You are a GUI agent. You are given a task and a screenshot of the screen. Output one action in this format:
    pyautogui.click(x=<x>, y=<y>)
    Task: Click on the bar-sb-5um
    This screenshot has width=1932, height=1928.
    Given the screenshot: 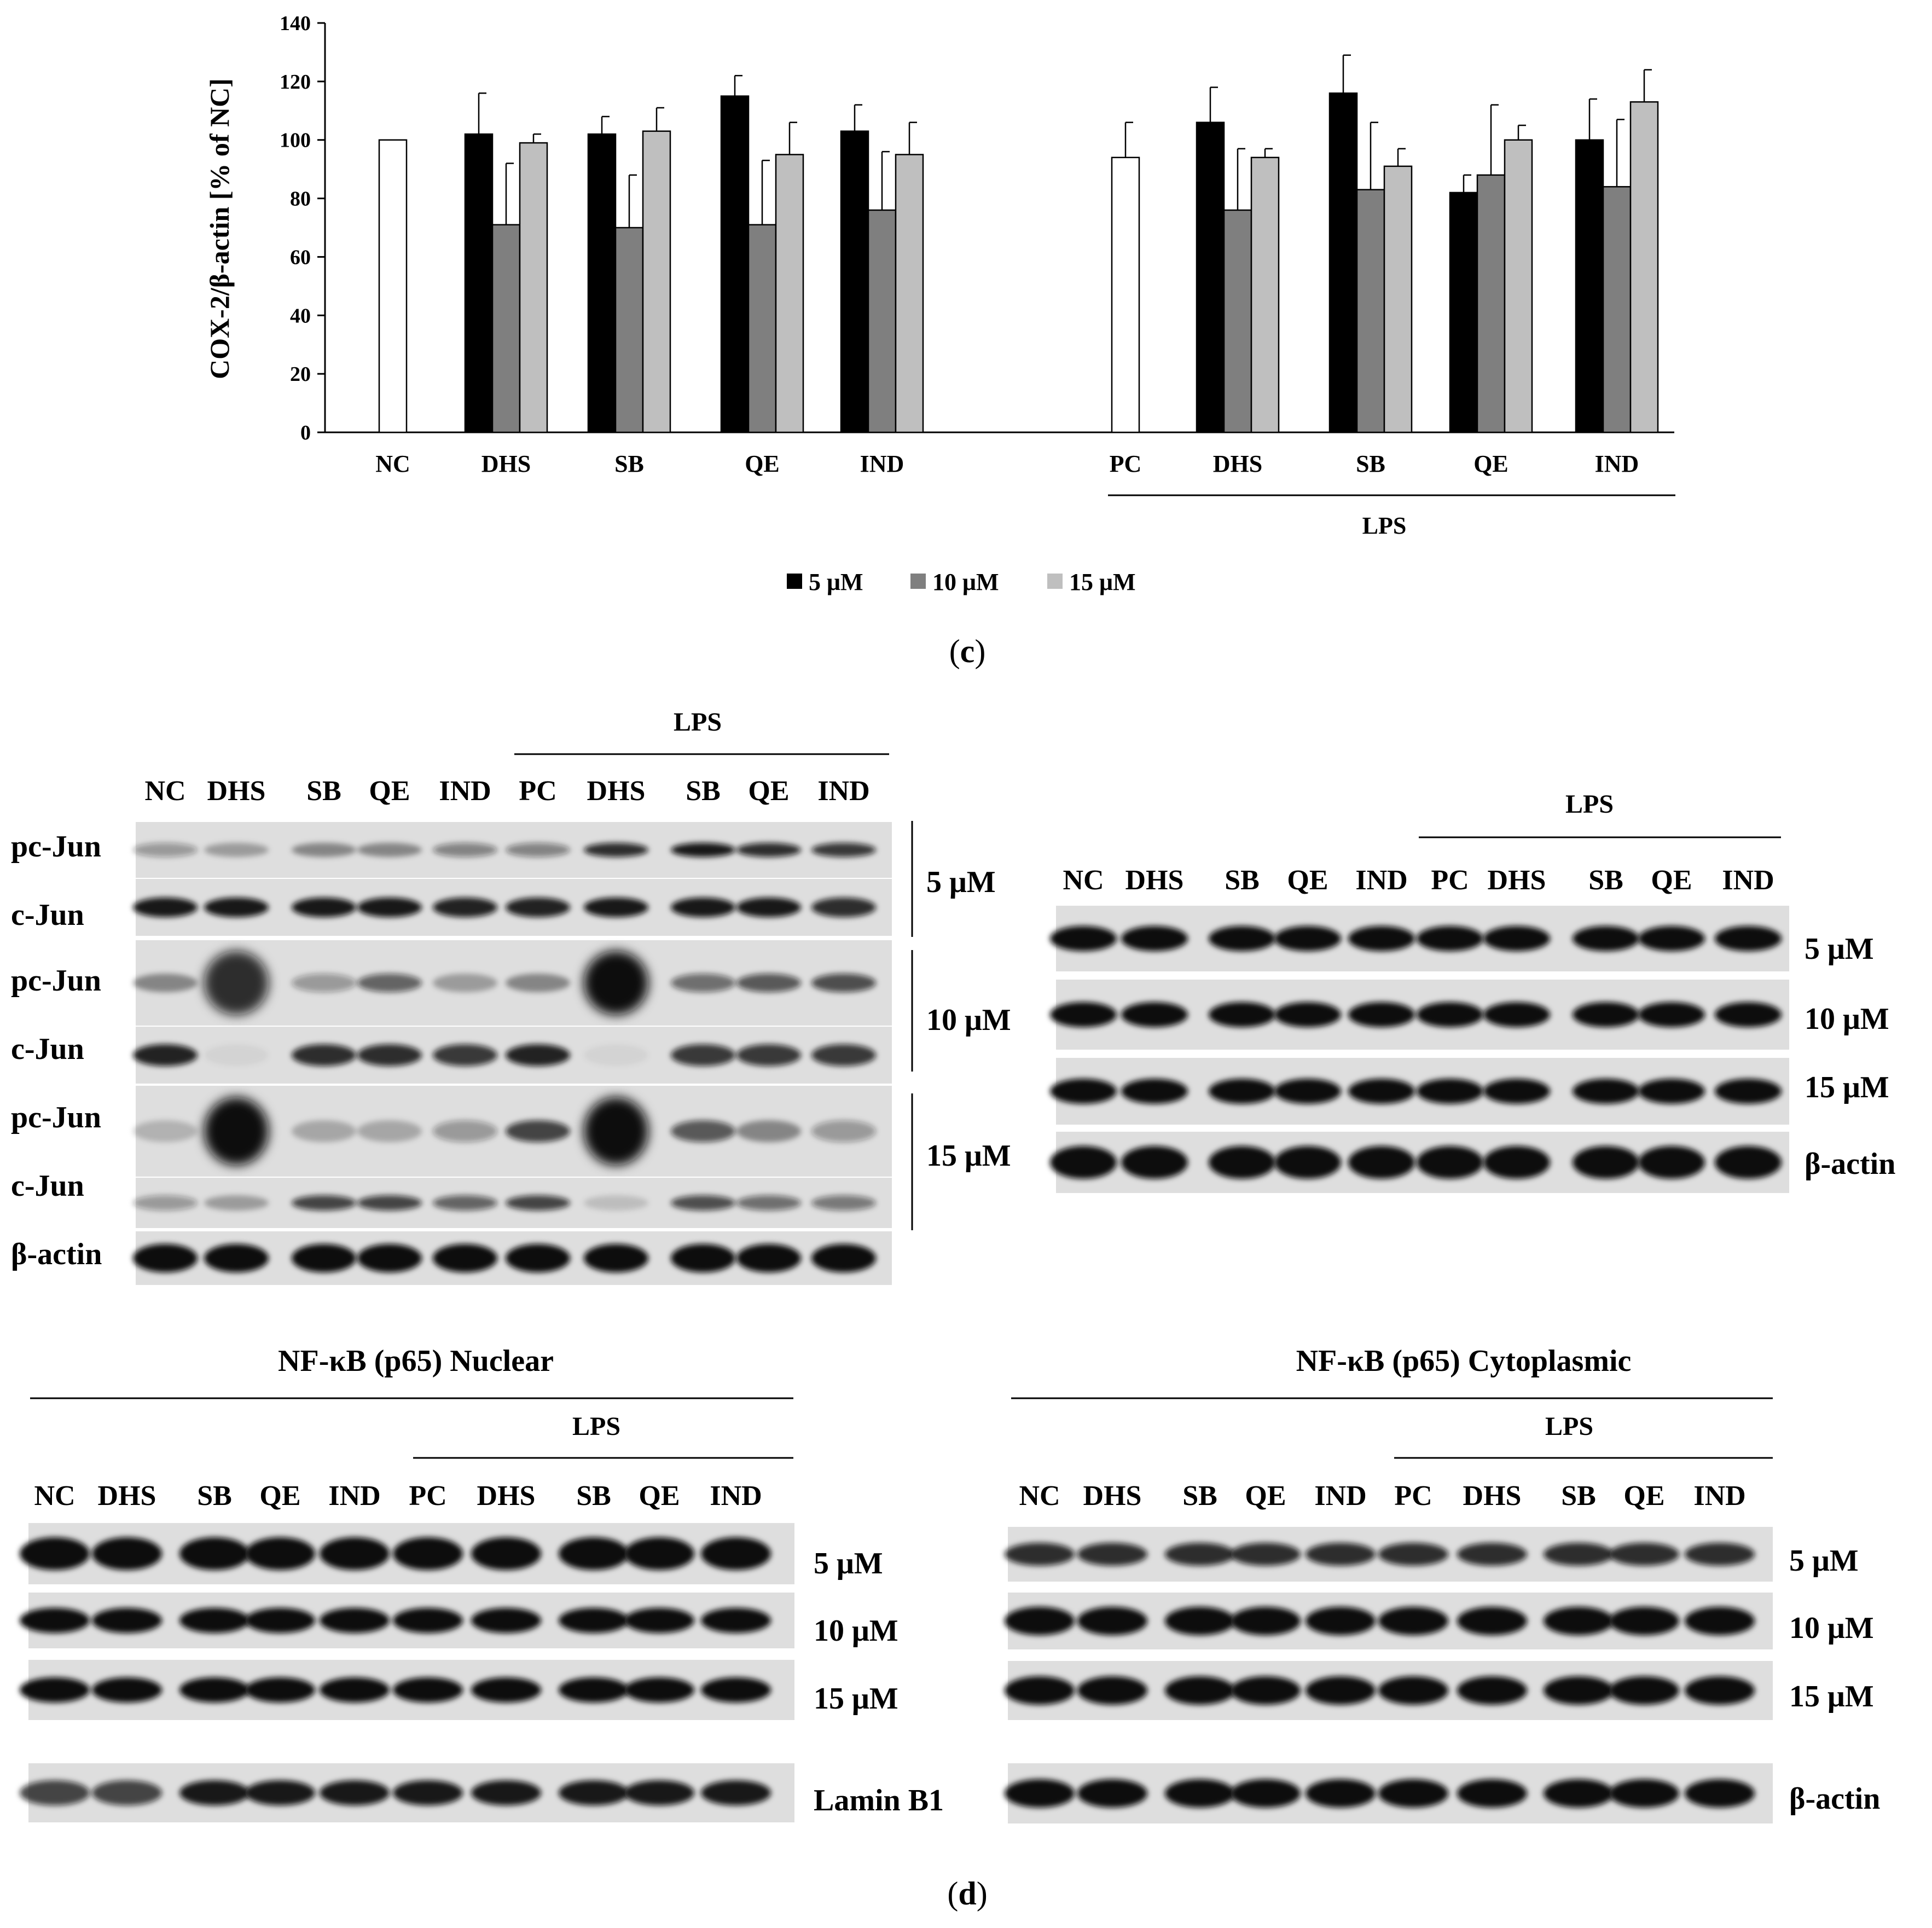 What is the action you would take?
    pyautogui.click(x=602, y=283)
    